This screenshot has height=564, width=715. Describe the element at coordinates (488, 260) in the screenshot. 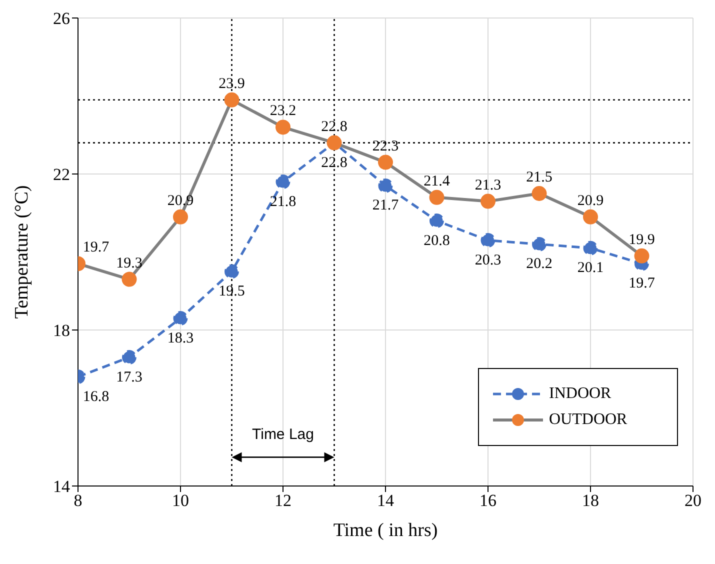

I see `data-label: 20.3` at that location.